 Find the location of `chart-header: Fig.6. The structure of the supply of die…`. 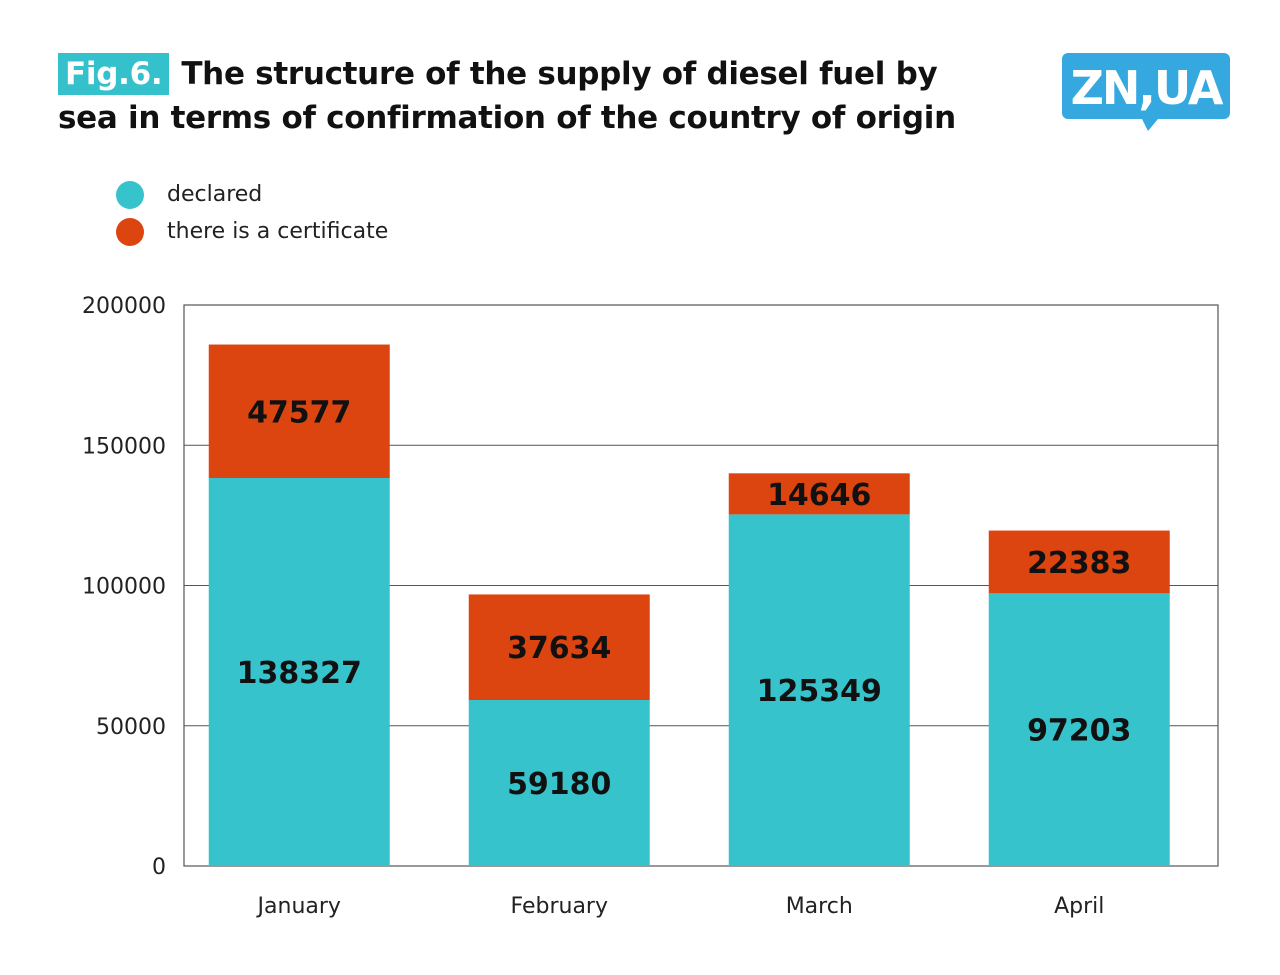

chart-header: Fig.6. The structure of the supply of die… is located at coordinates (548, 96).